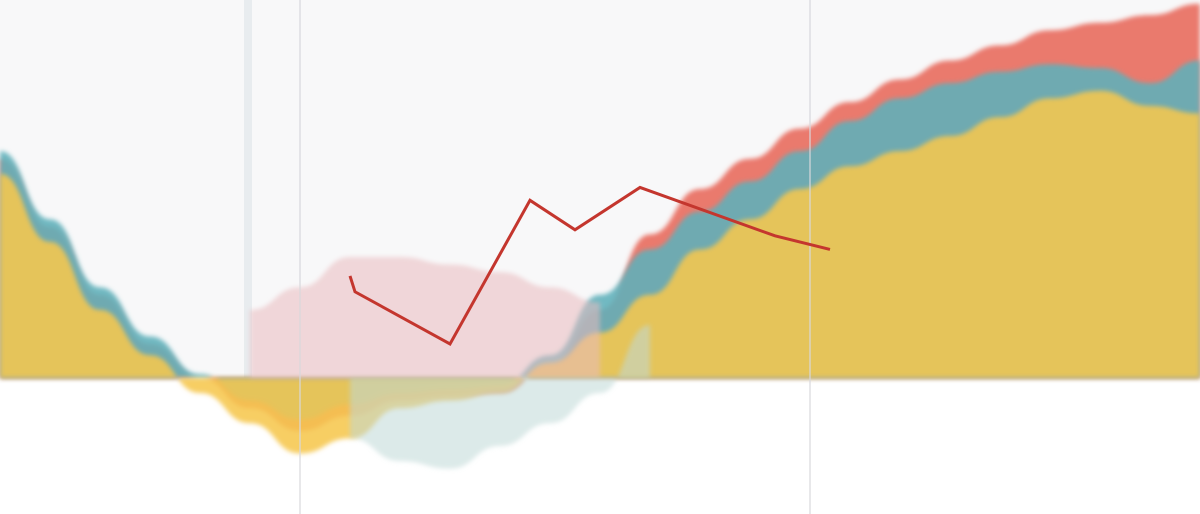 The image size is (1200, 514). What do you see at coordinates (248, 257) in the screenshot?
I see `left-vertical-band` at bounding box center [248, 257].